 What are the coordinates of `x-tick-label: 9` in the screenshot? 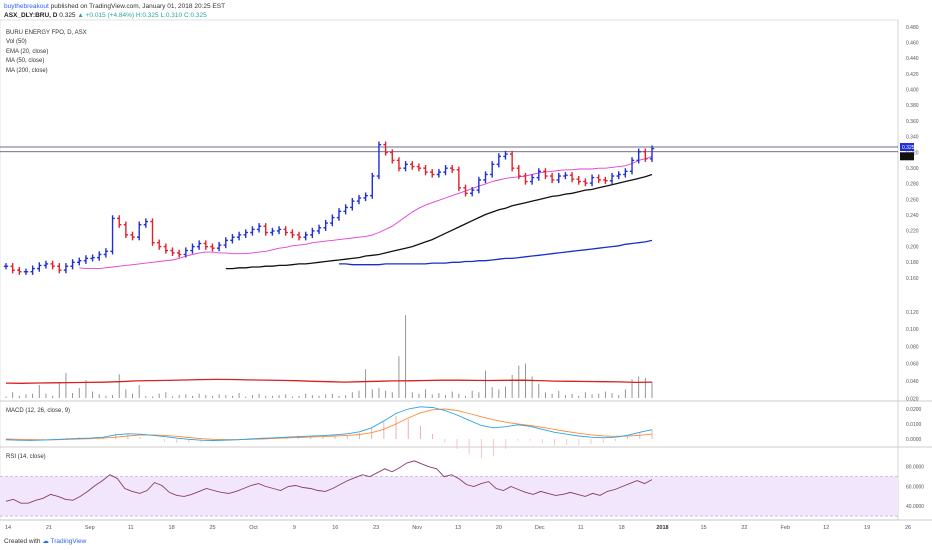 It's located at (294, 528).